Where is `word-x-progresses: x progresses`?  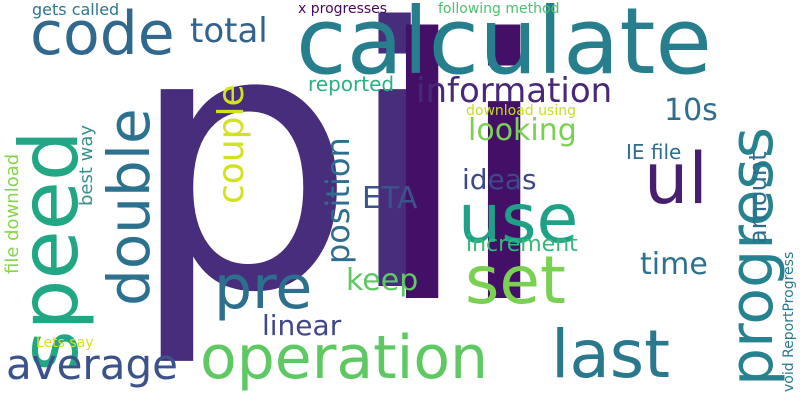
word-x-progresses: x progresses is located at coordinates (343, 9).